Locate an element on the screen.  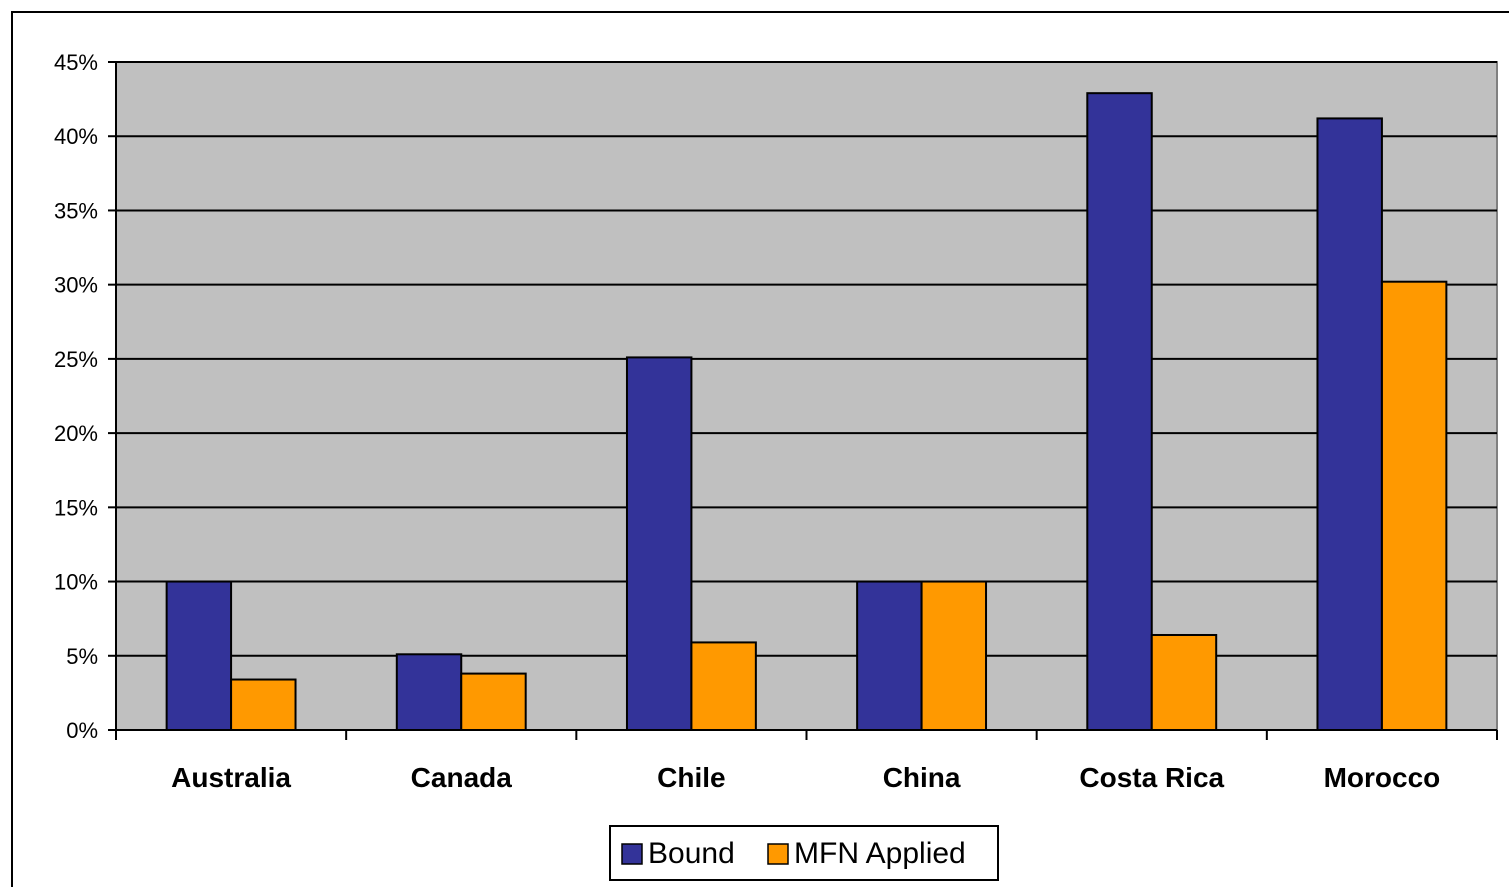
y-tick-label: 25% is located at coordinates (76, 359).